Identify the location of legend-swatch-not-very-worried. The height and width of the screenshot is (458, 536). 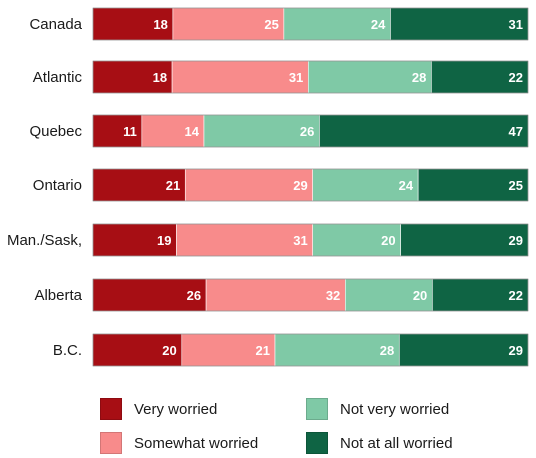
(317, 409).